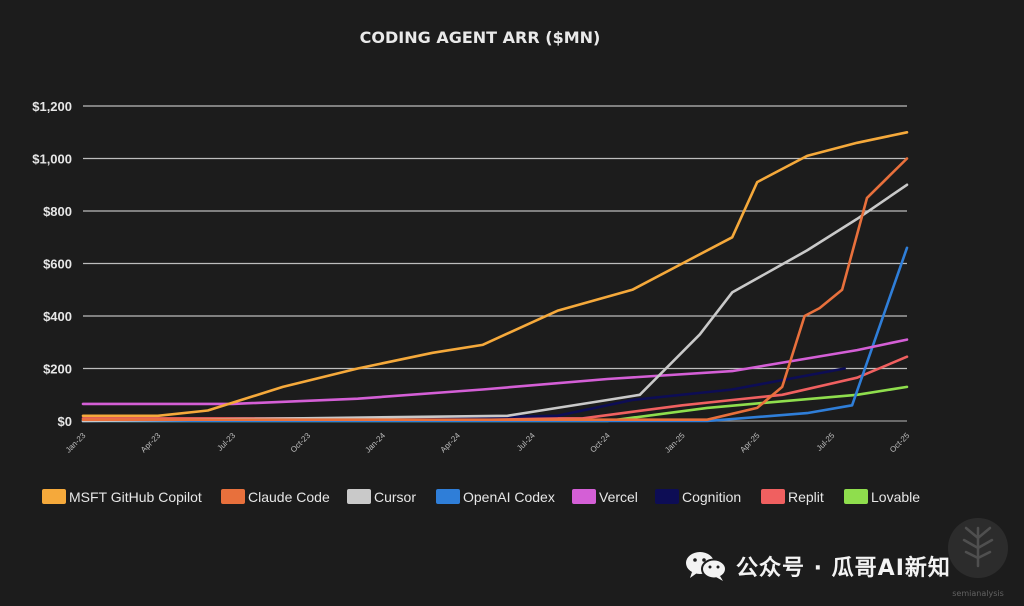  I want to click on chart-title: CODING AGENT ARR ($MN), so click(480, 37).